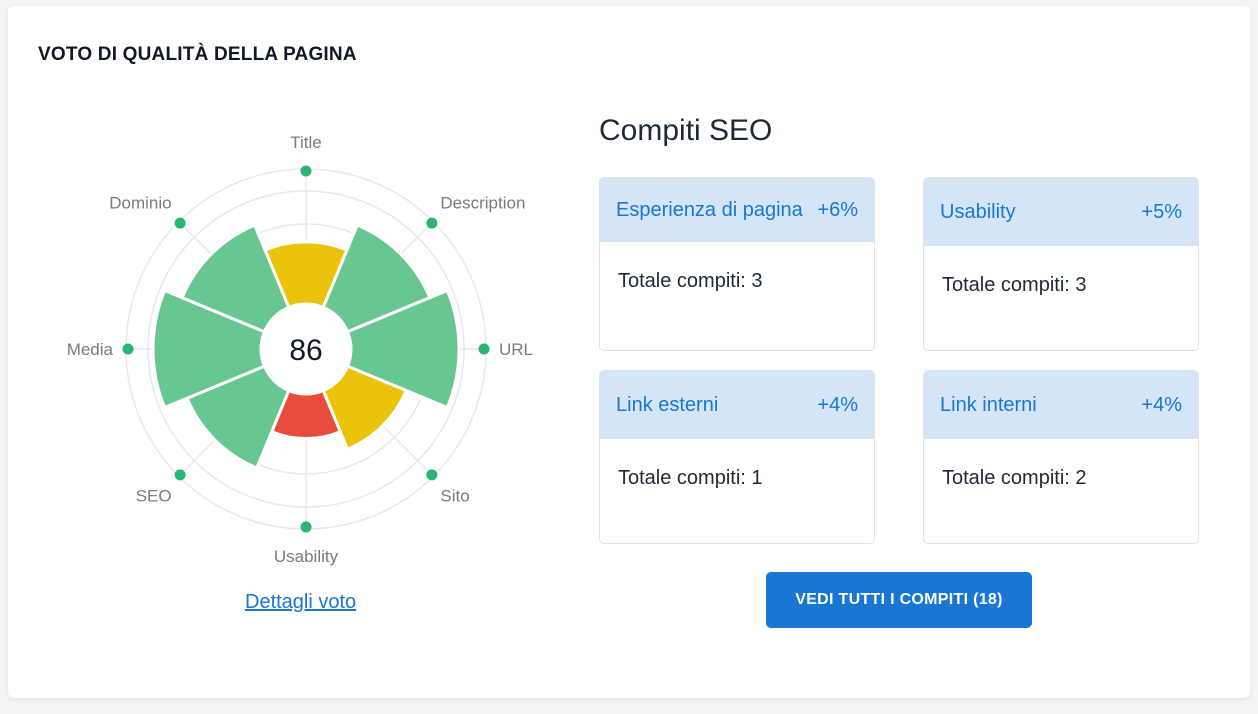 This screenshot has height=714, width=1258. I want to click on task-category-name: Link esterni, so click(667, 404).